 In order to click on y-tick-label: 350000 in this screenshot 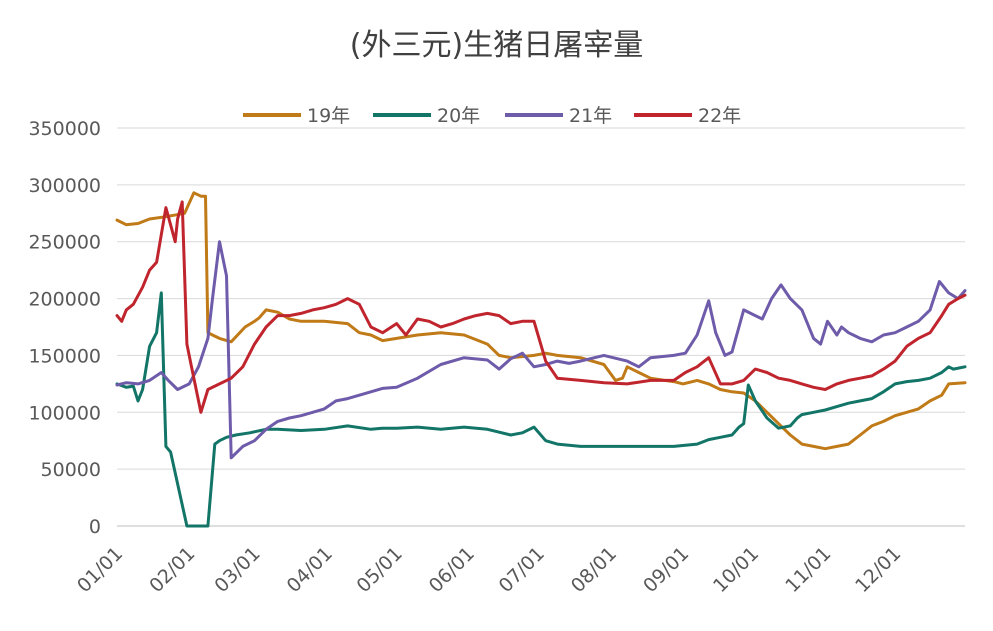, I will do `click(64, 129)`.